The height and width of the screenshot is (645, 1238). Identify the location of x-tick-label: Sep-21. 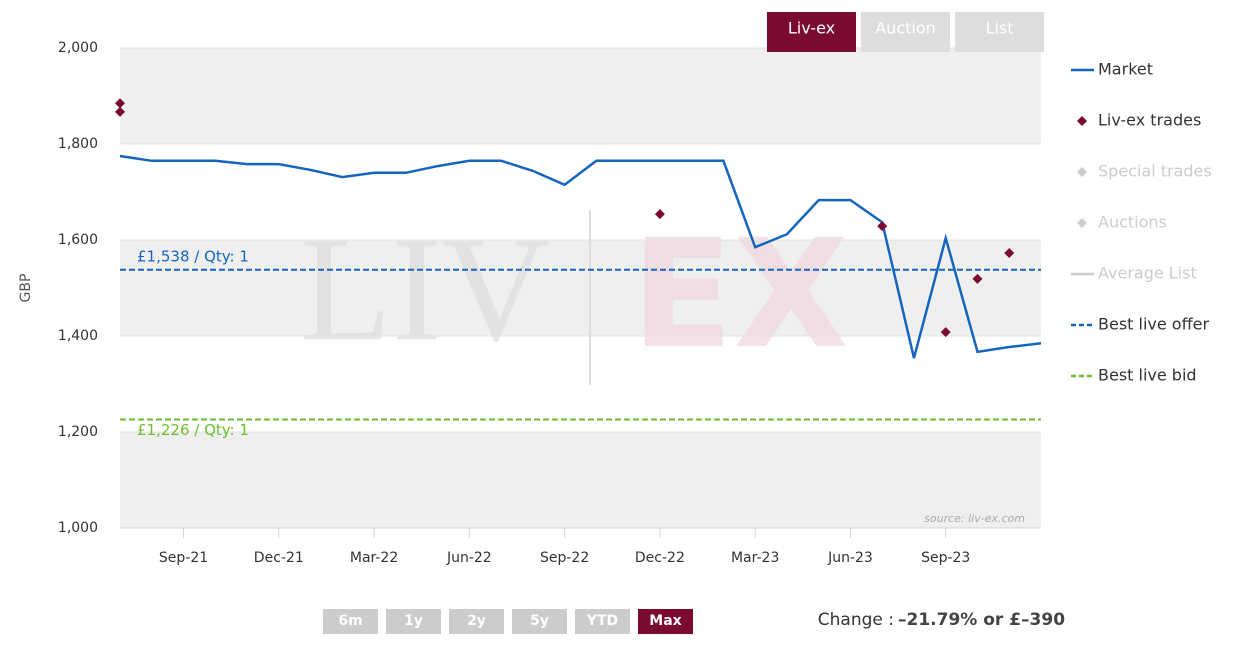
(183, 558).